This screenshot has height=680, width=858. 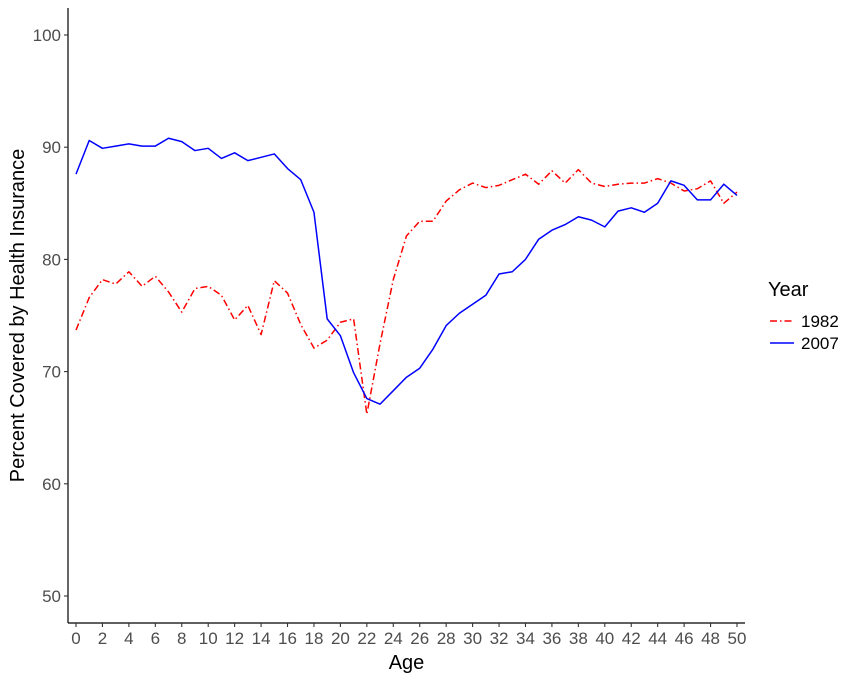 I want to click on x-tick-label: 40, so click(x=604, y=638).